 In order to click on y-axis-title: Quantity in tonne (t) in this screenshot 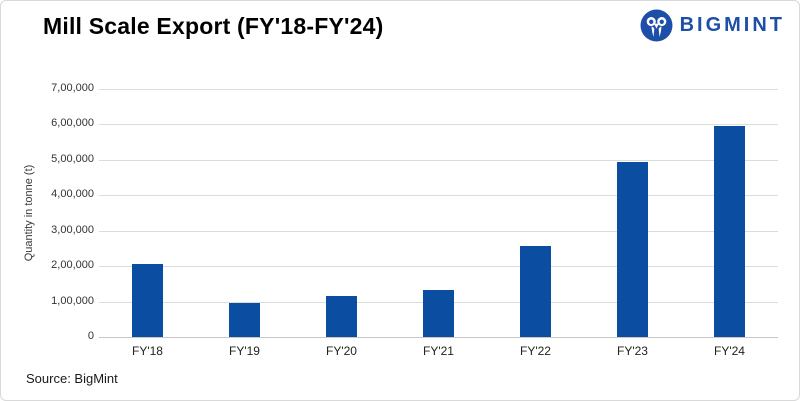, I will do `click(29, 213)`.